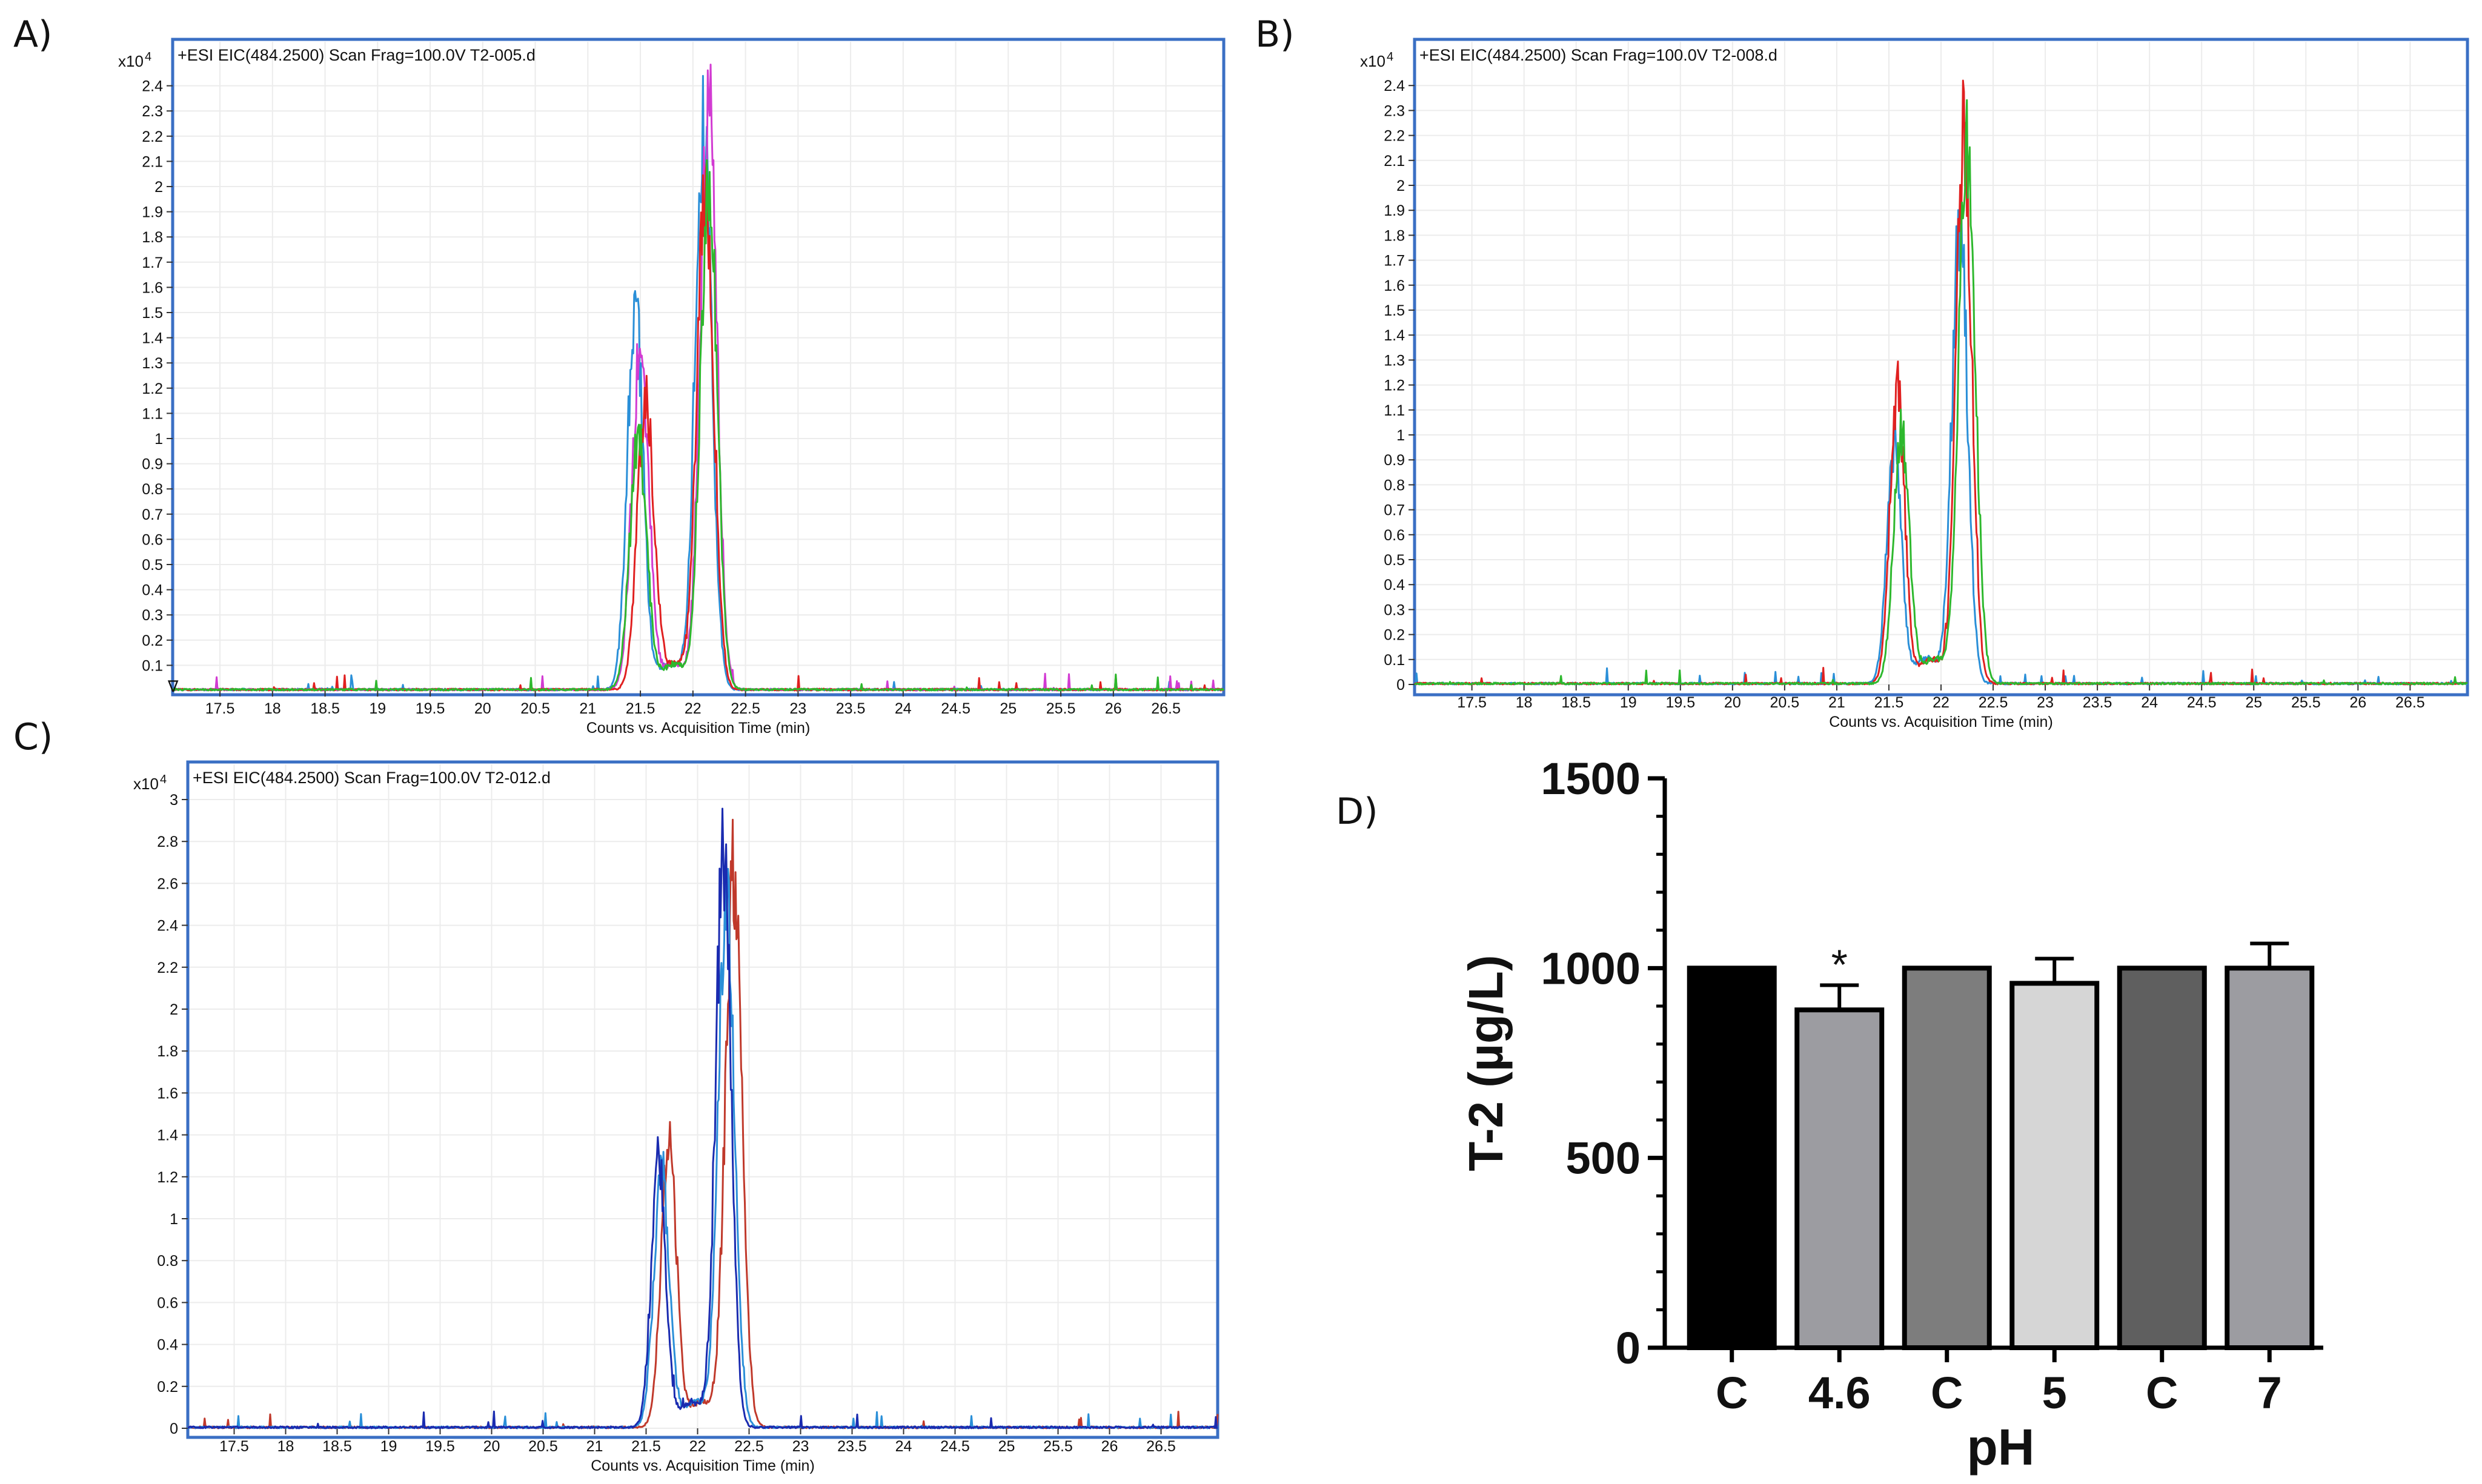 This screenshot has height=1484, width=2482. What do you see at coordinates (167, 841) in the screenshot?
I see `y-tick-label: 2.8` at bounding box center [167, 841].